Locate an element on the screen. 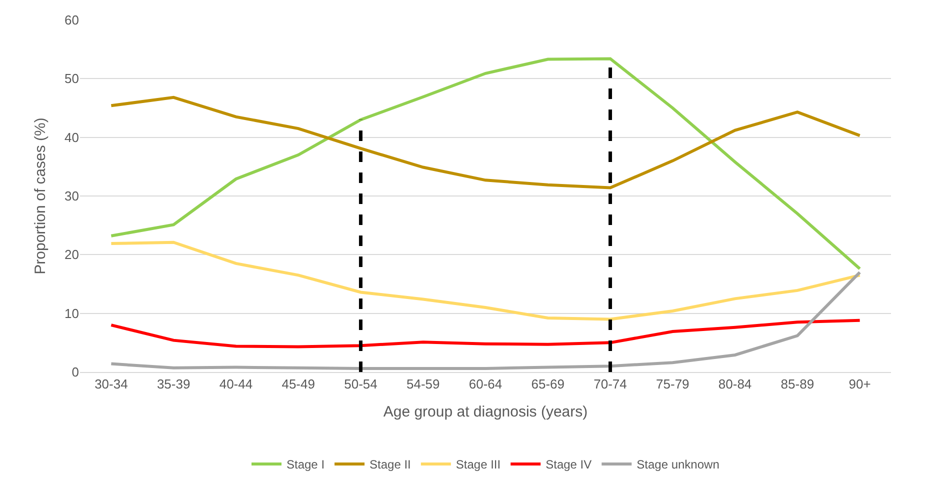 The width and height of the screenshot is (931, 490). x-tick-label: 75-79 is located at coordinates (673, 384).